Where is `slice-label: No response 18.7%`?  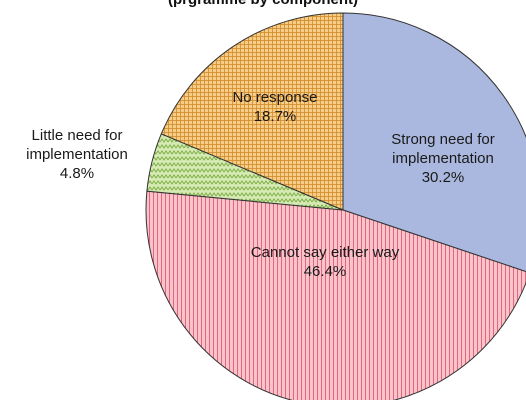
slice-label: No response 18.7% is located at coordinates (274, 107).